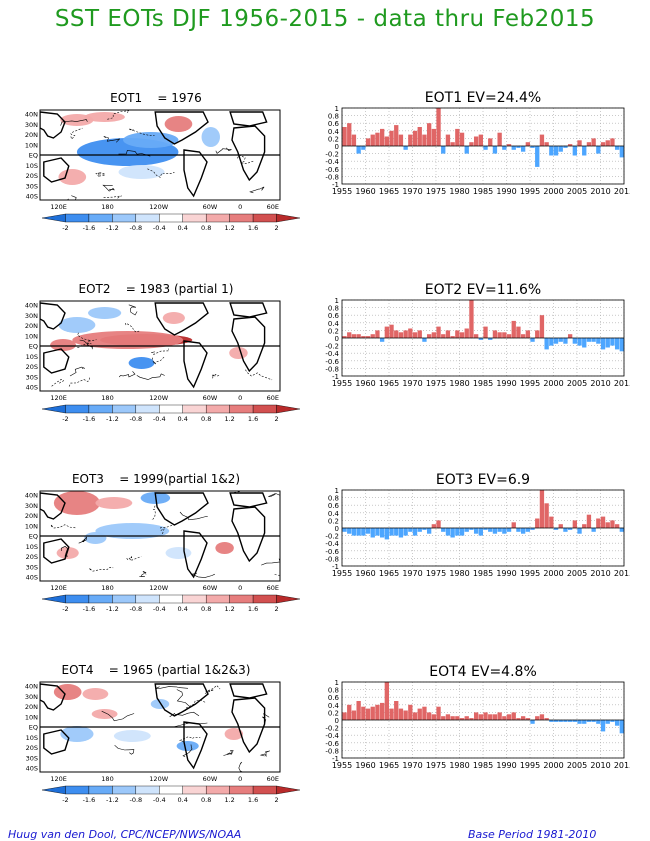 This screenshot has width=650, height=841. I want to click on x-tick-label: 1975, so click(436, 765).